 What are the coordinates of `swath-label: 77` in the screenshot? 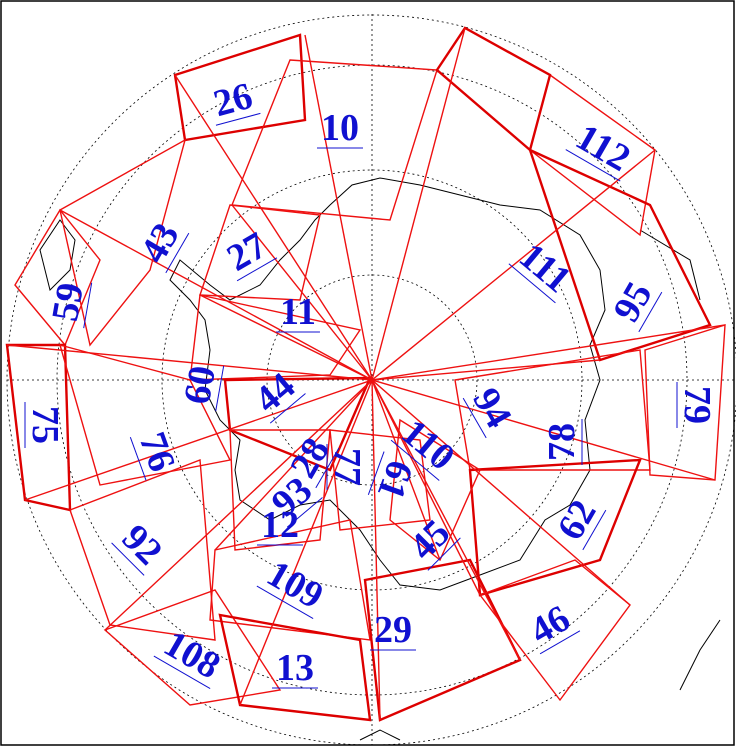 It's located at (347, 467).